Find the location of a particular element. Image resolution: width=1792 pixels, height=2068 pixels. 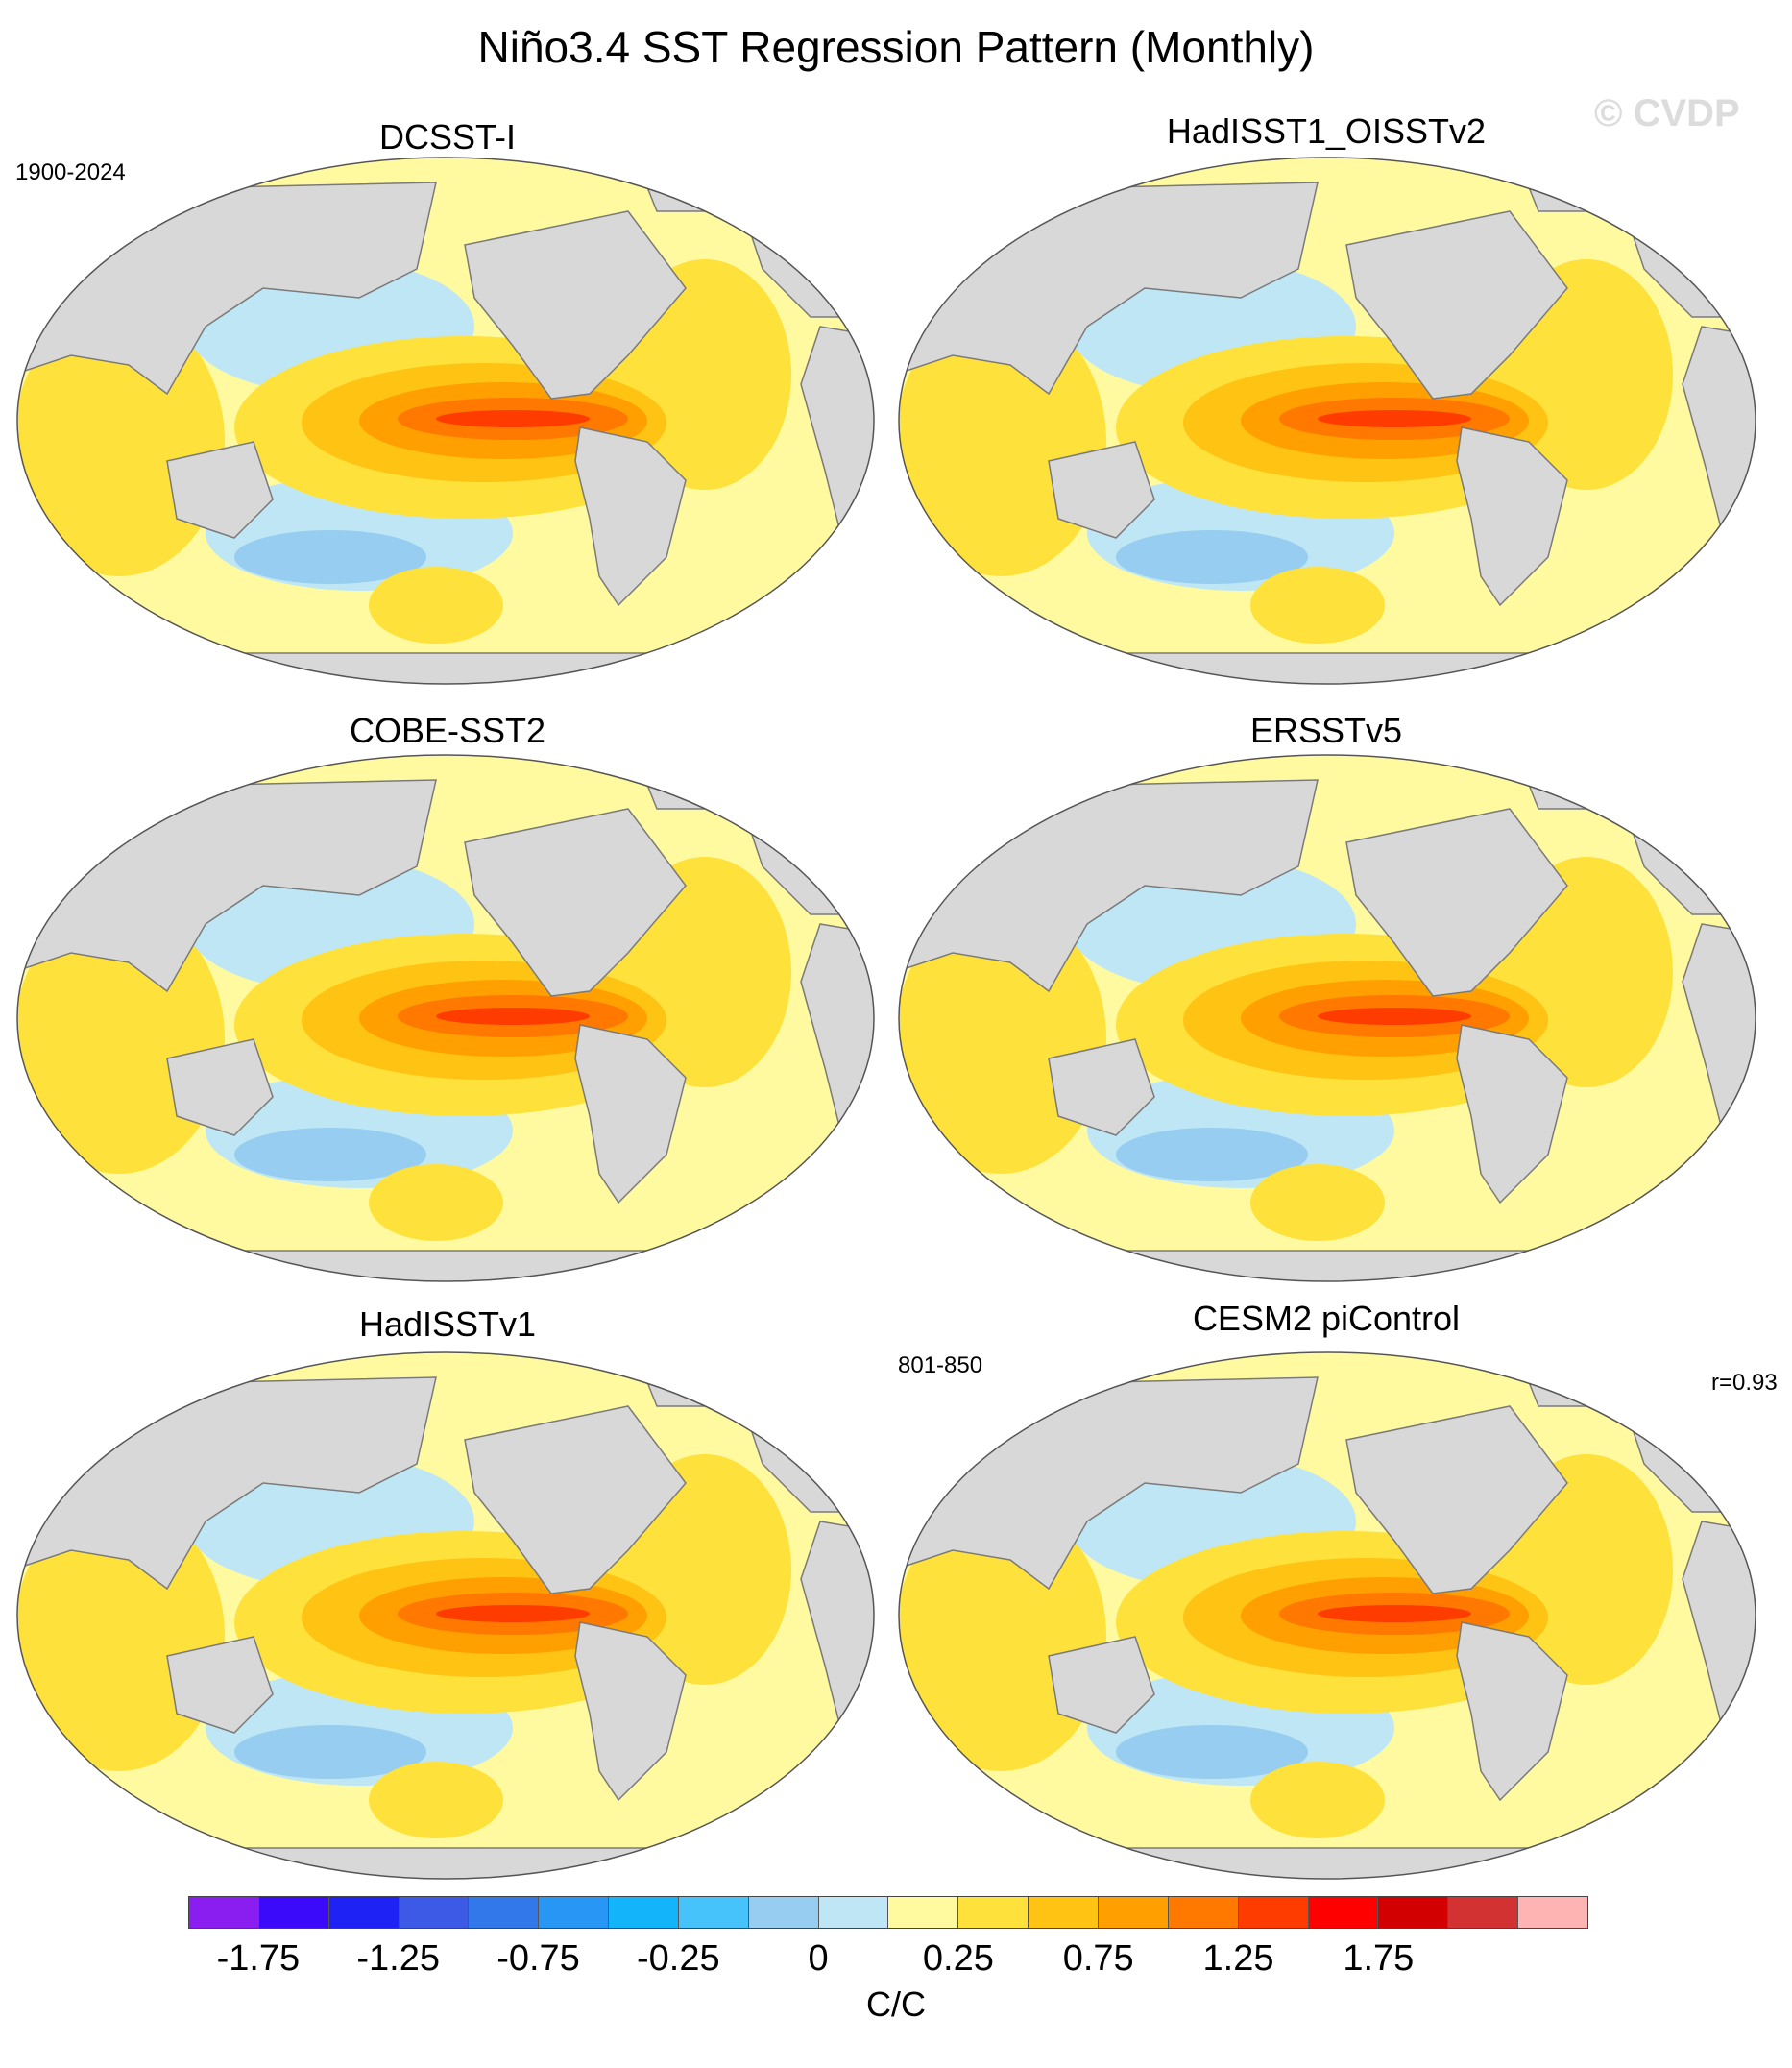

period-label-1: 1900-2024 is located at coordinates (70, 172).